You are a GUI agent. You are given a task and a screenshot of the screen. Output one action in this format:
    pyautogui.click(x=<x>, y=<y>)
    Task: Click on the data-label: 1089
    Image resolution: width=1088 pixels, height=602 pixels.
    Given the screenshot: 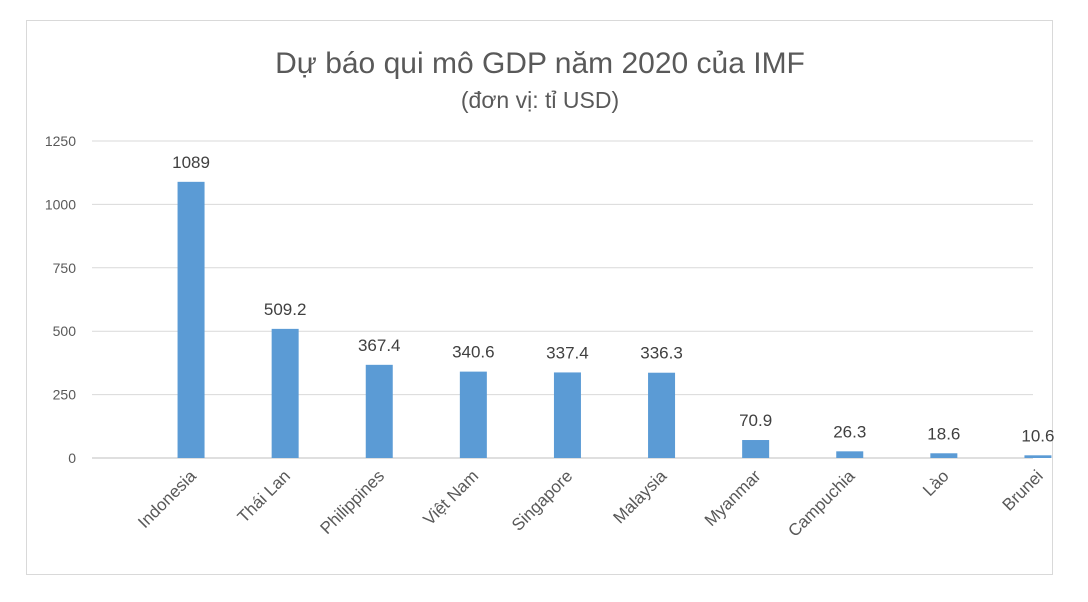 What is the action you would take?
    pyautogui.click(x=191, y=162)
    